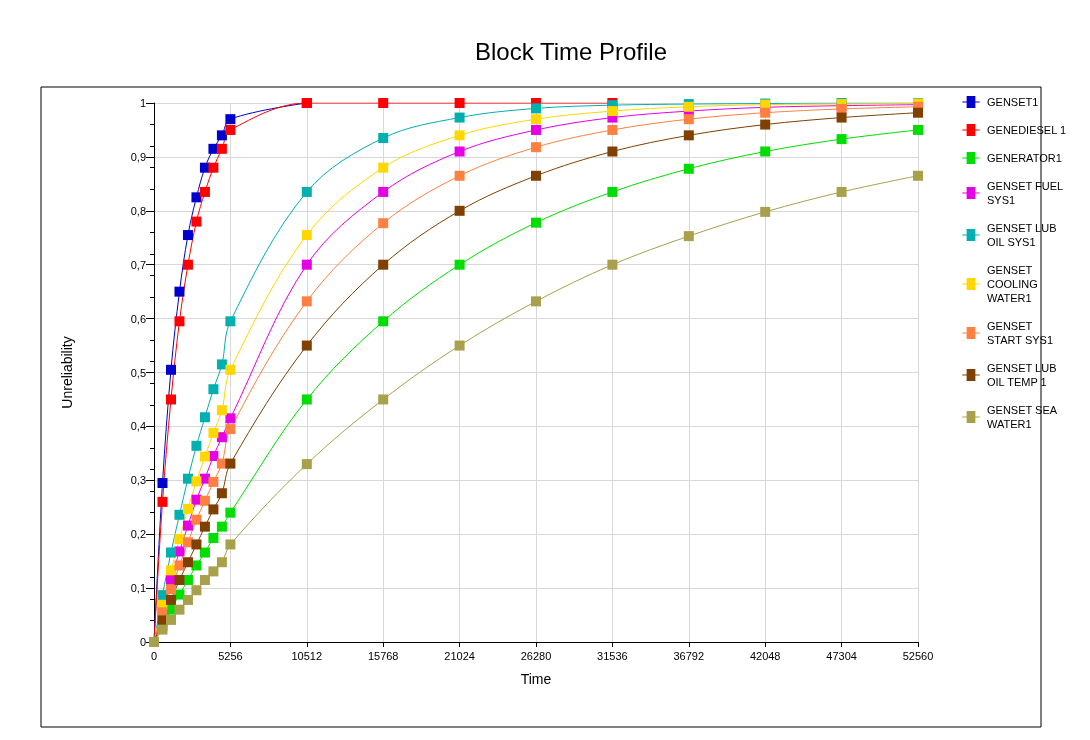 This screenshot has height=740, width=1090. Describe the element at coordinates (138, 588) in the screenshot. I see `y-tick-label: 0,1` at that location.